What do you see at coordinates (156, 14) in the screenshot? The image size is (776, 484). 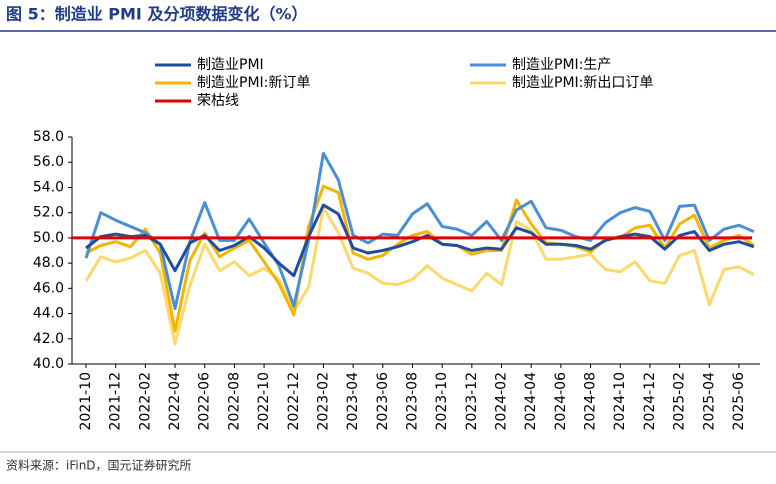 I see `chart-title: 图 5：制造业 PMI 及分项数据变化（%）` at bounding box center [156, 14].